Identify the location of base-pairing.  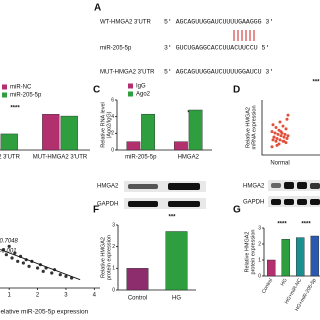
(244, 35).